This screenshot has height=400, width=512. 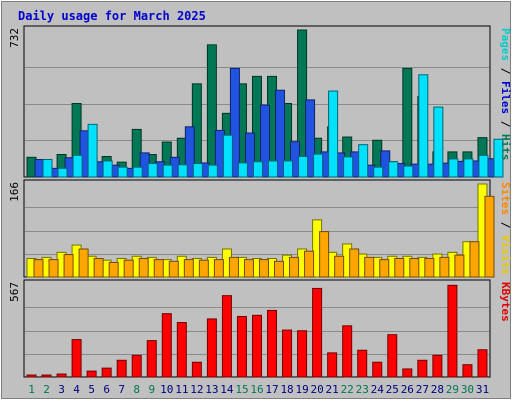 What do you see at coordinates (505, 147) in the screenshot?
I see `legend-part: Hits` at bounding box center [505, 147].